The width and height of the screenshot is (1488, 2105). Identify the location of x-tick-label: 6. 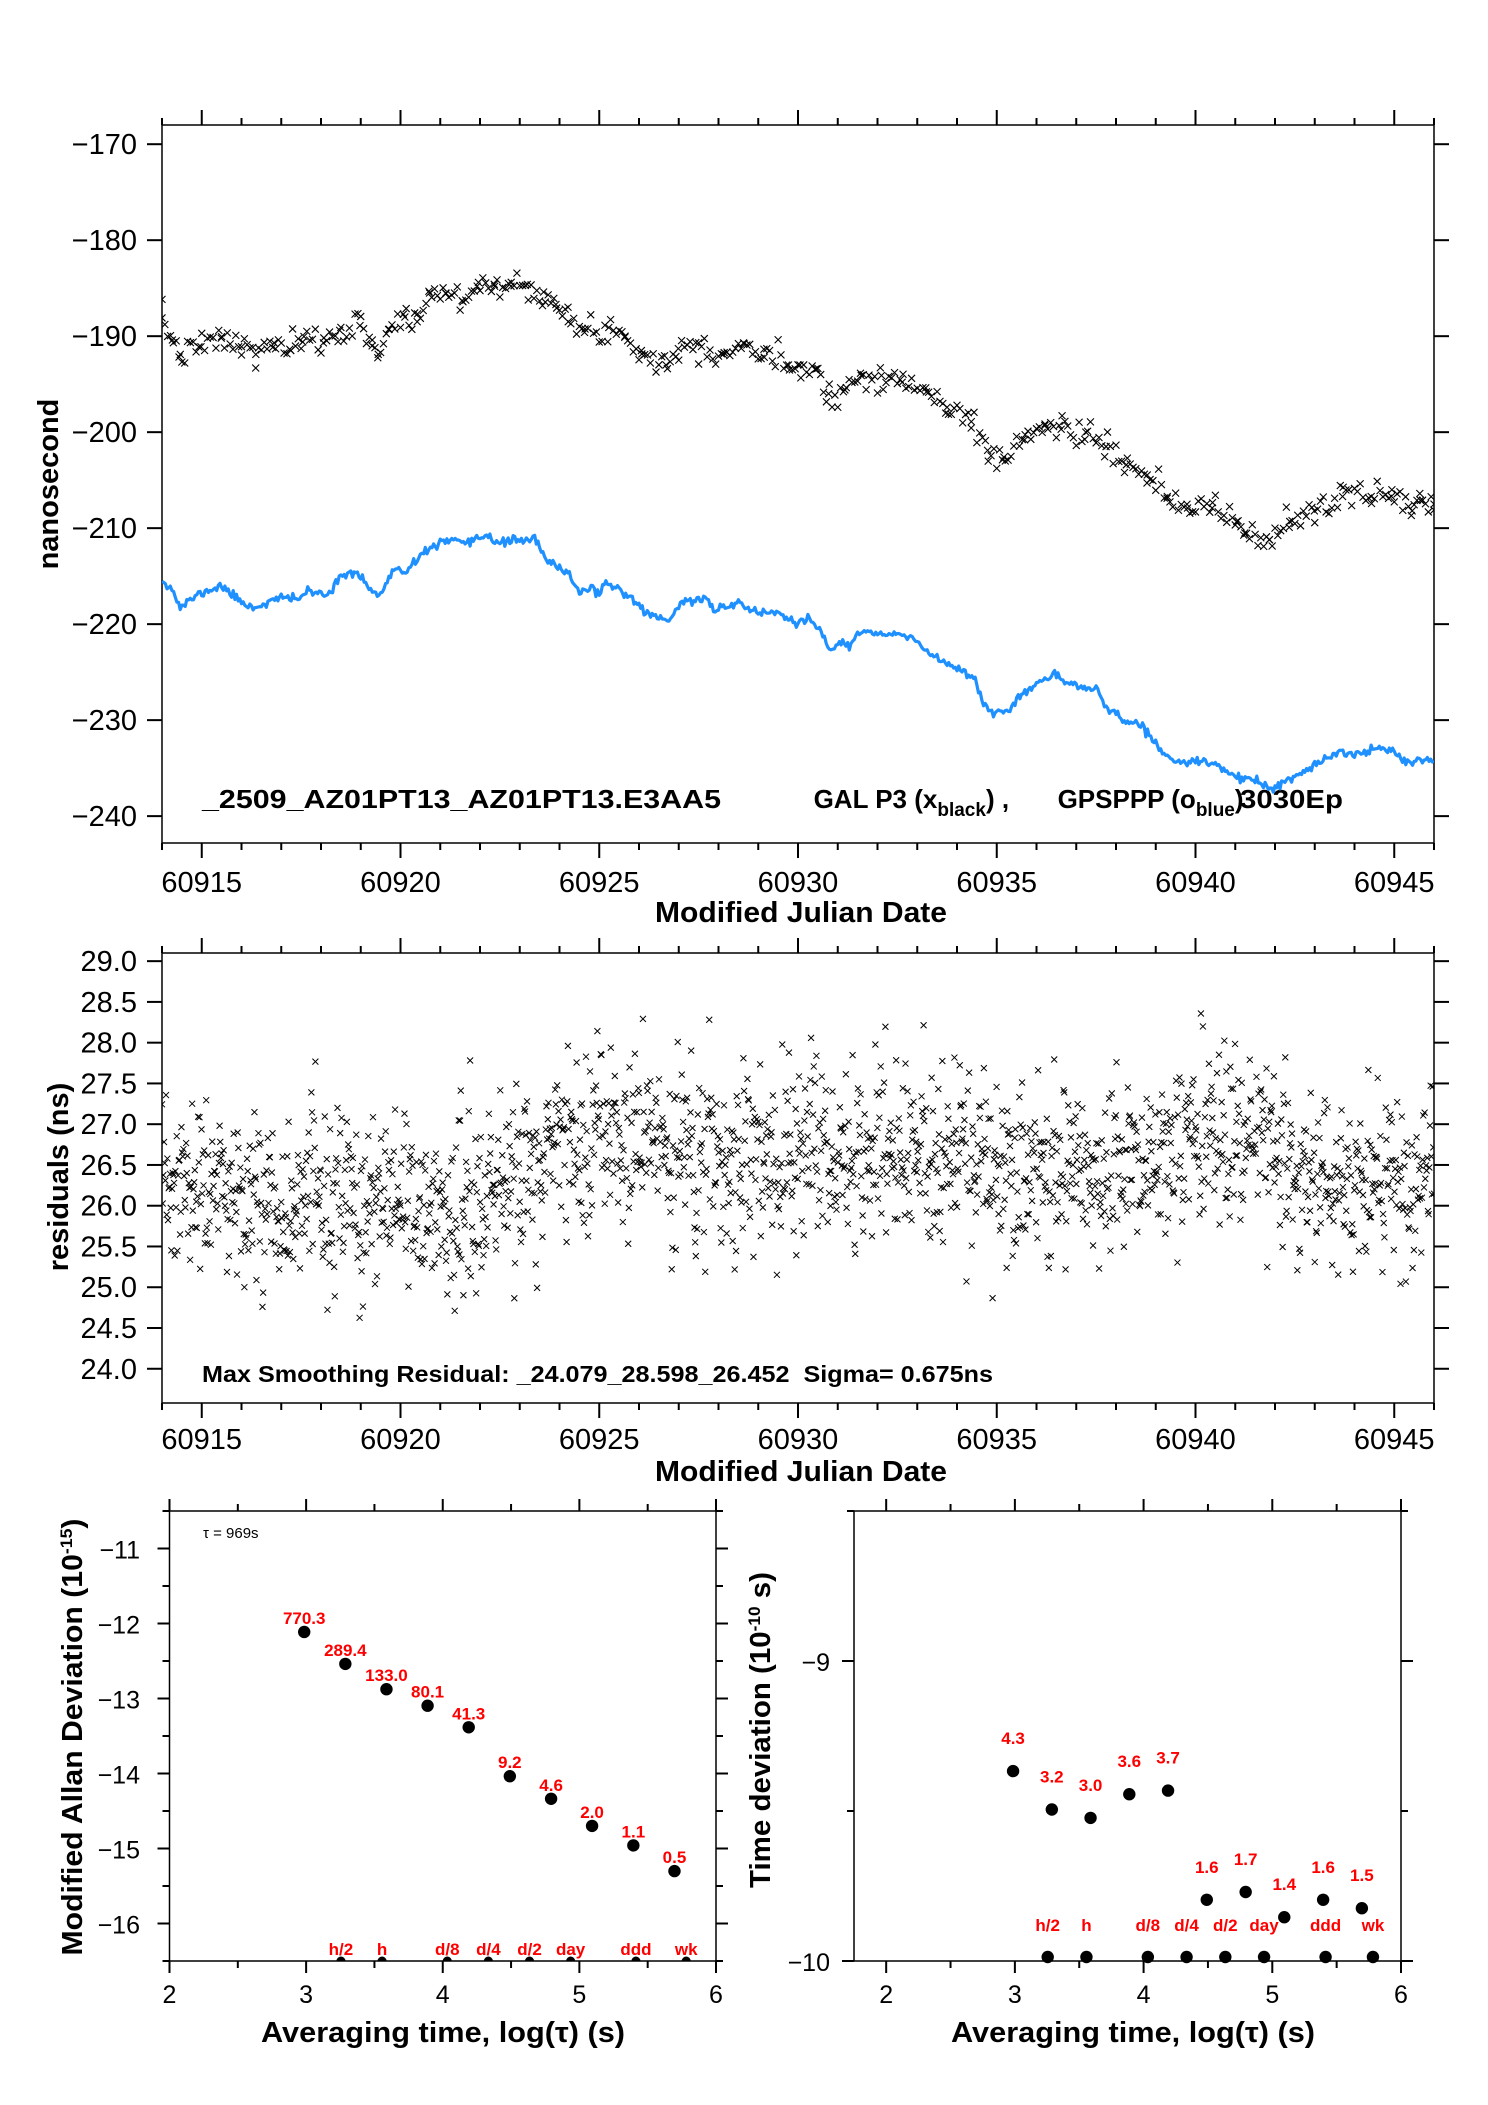
(716, 1995).